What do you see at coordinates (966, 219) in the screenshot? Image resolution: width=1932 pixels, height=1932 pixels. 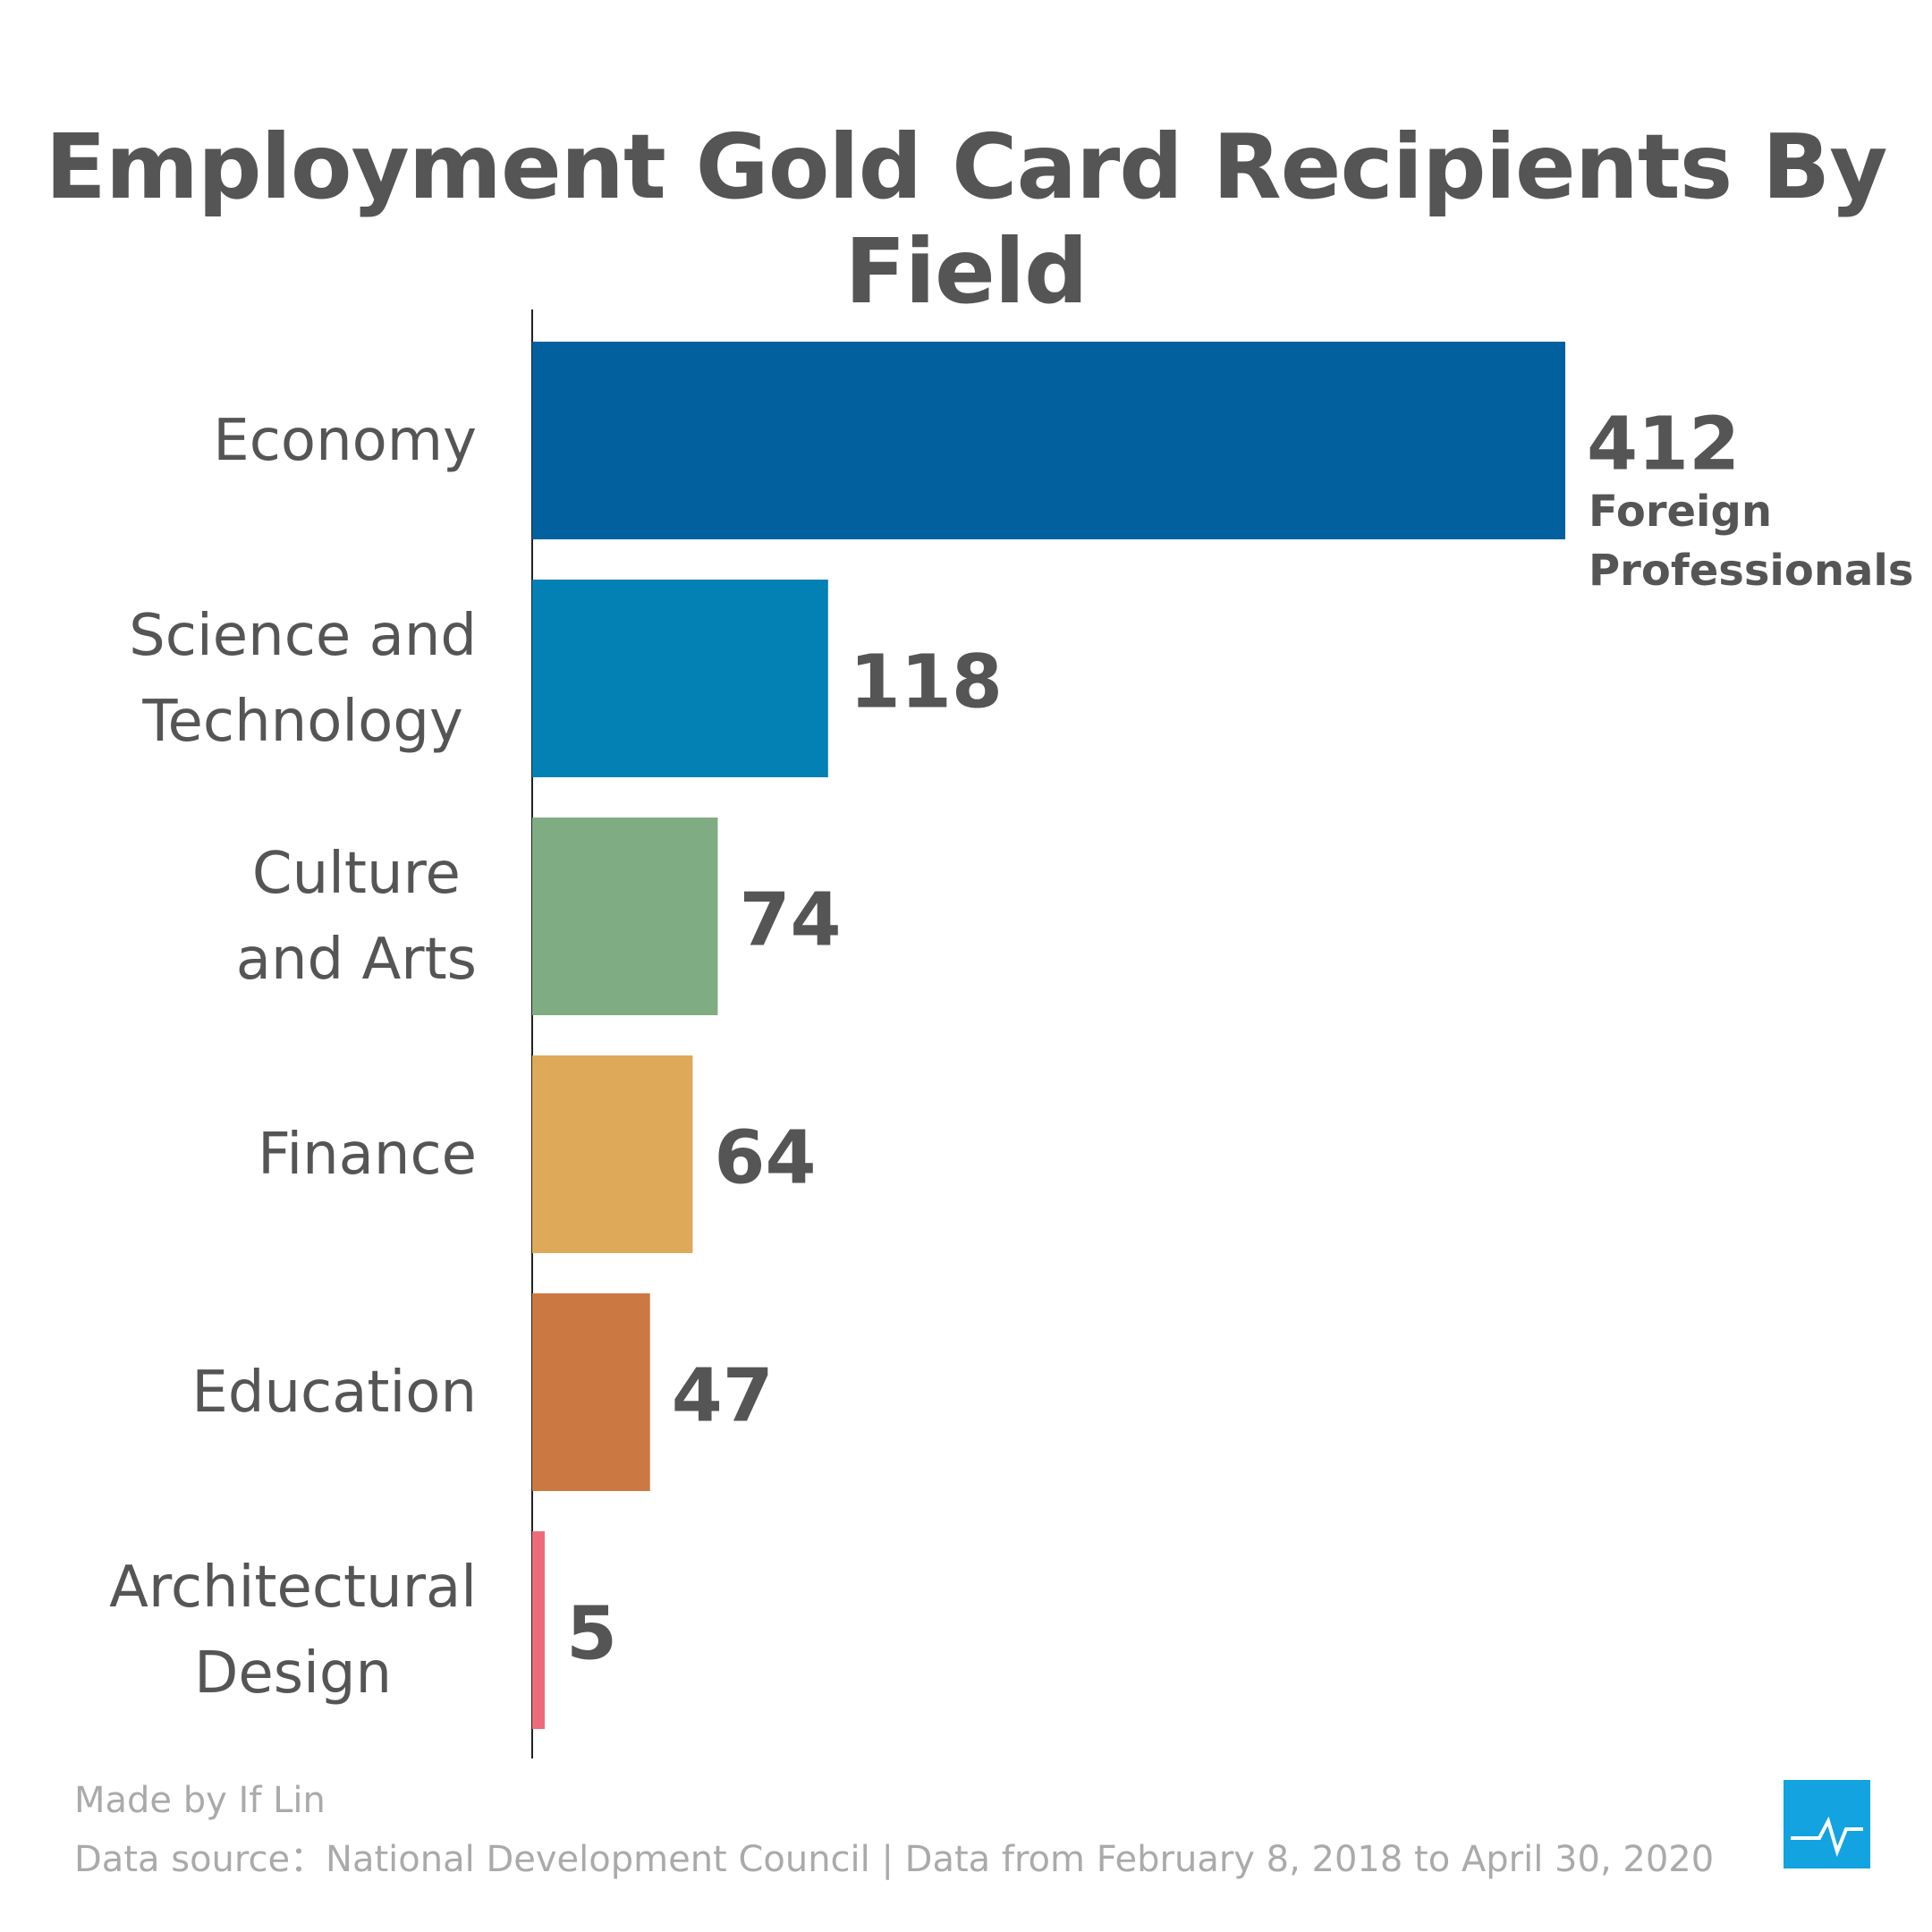 I see `chart-title: Employment Gold Card Recipients By Field` at bounding box center [966, 219].